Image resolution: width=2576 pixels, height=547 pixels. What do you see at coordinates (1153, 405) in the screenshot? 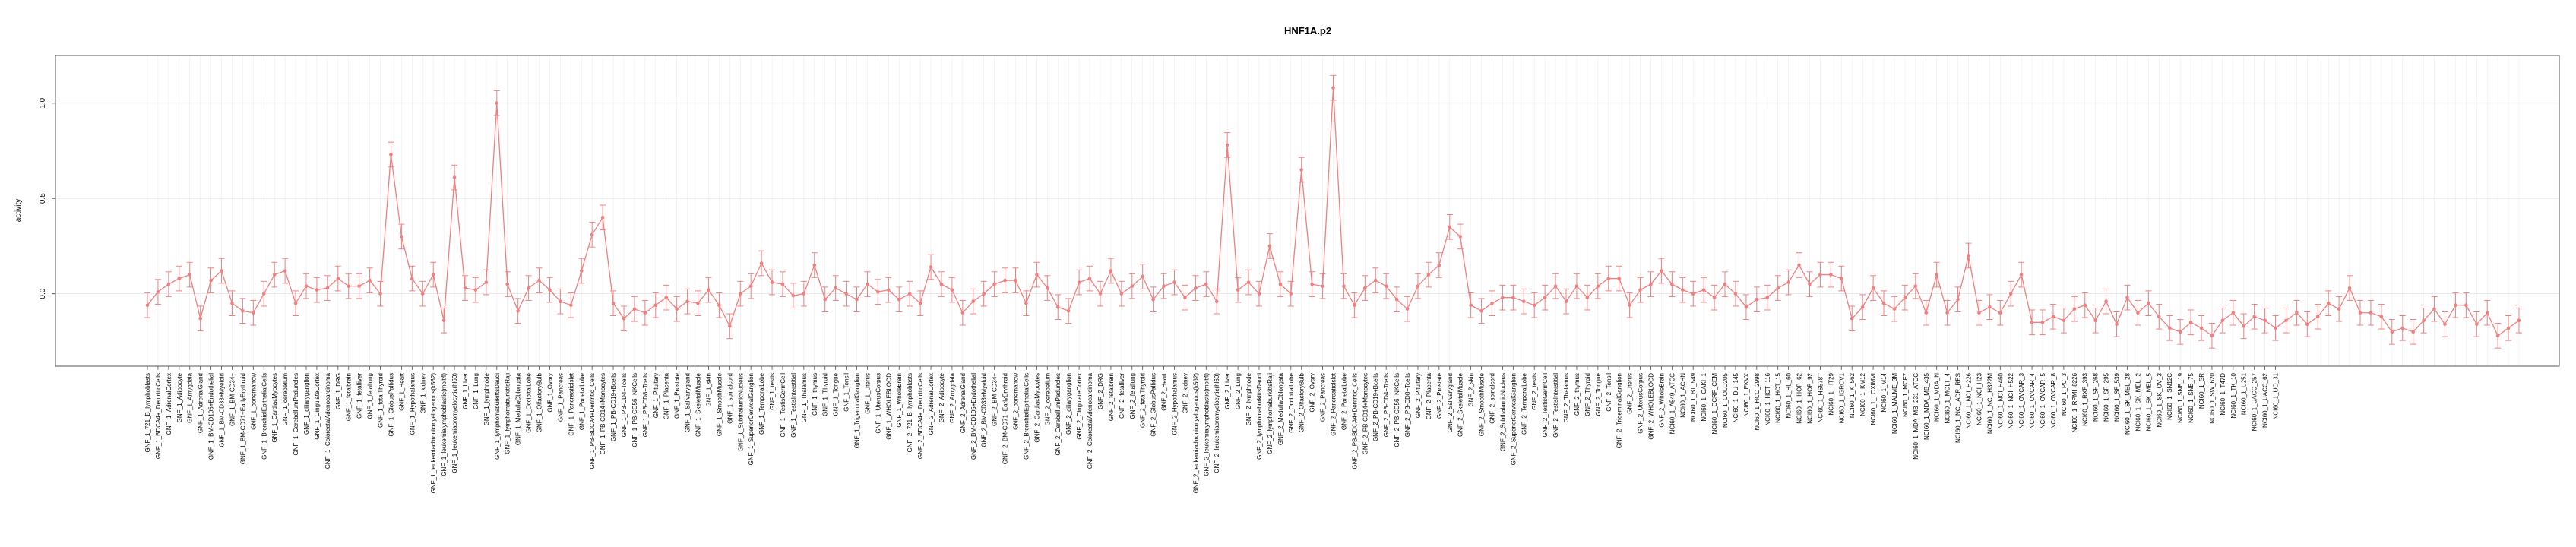
I see `x-tick-label: GNF_2_GlobusPallidus` at bounding box center [1153, 405].